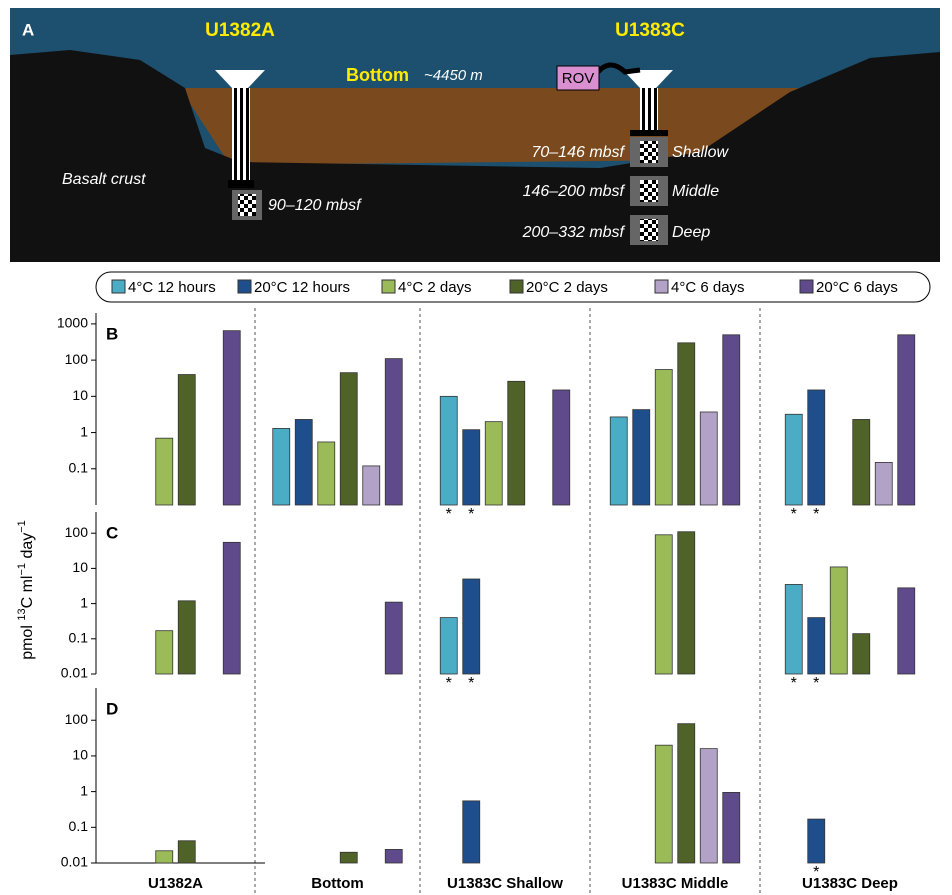  I want to click on interval-name: Shallow, so click(700, 152).